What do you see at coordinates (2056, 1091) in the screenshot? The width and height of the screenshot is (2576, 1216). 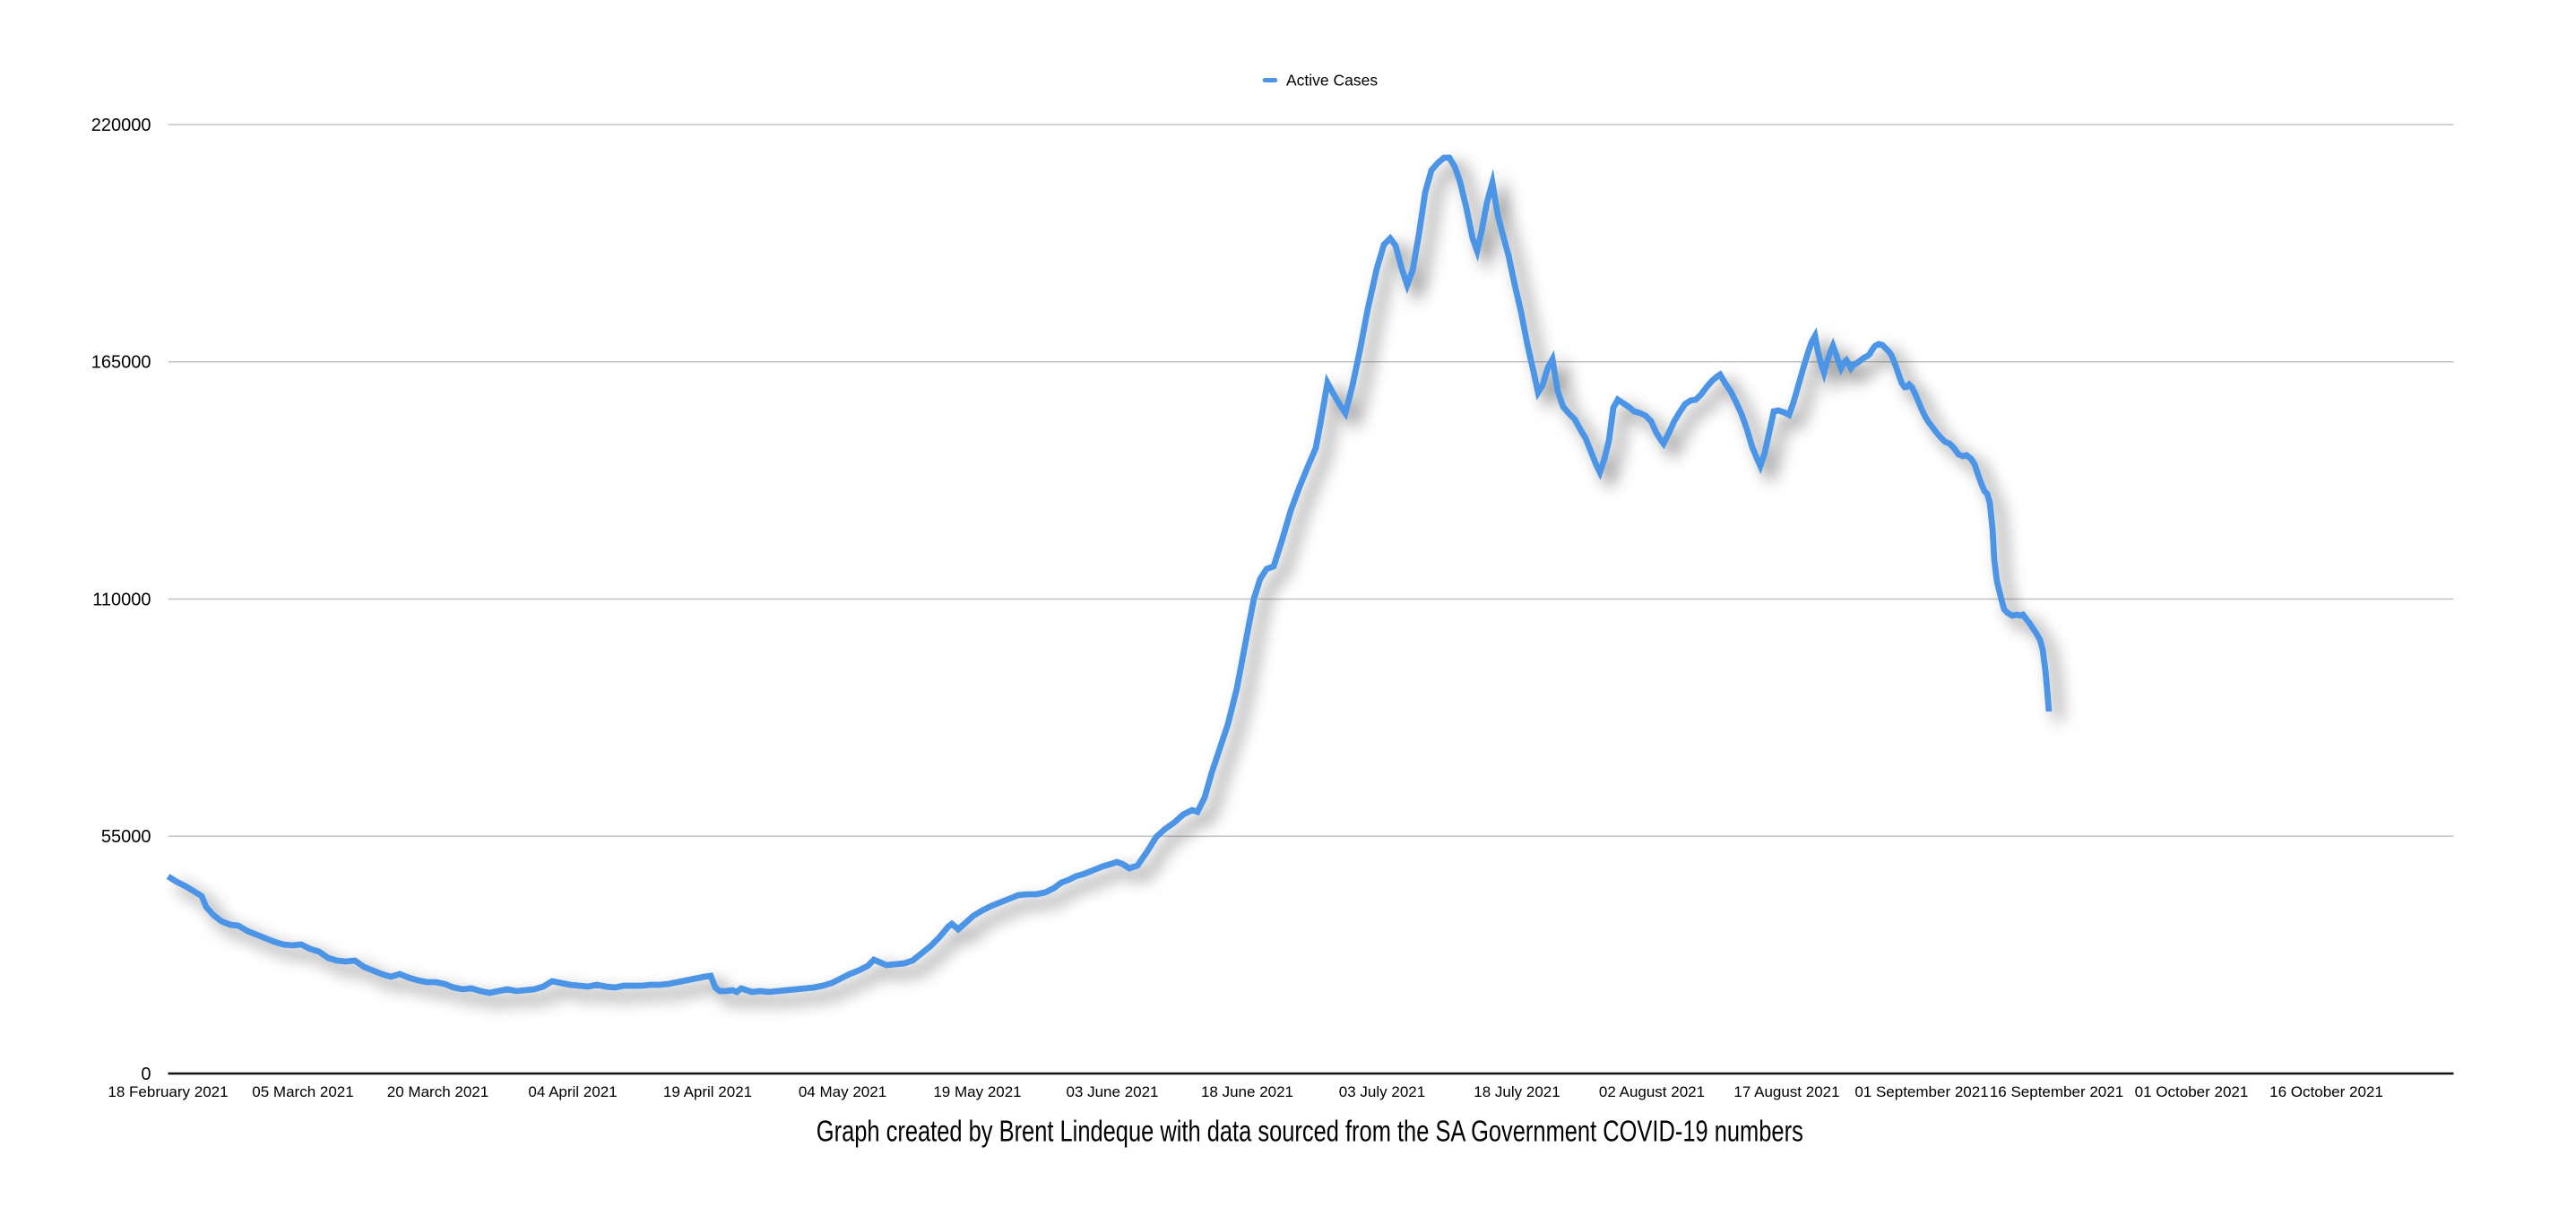 I see `svg-text: 16 September 2021` at bounding box center [2056, 1091].